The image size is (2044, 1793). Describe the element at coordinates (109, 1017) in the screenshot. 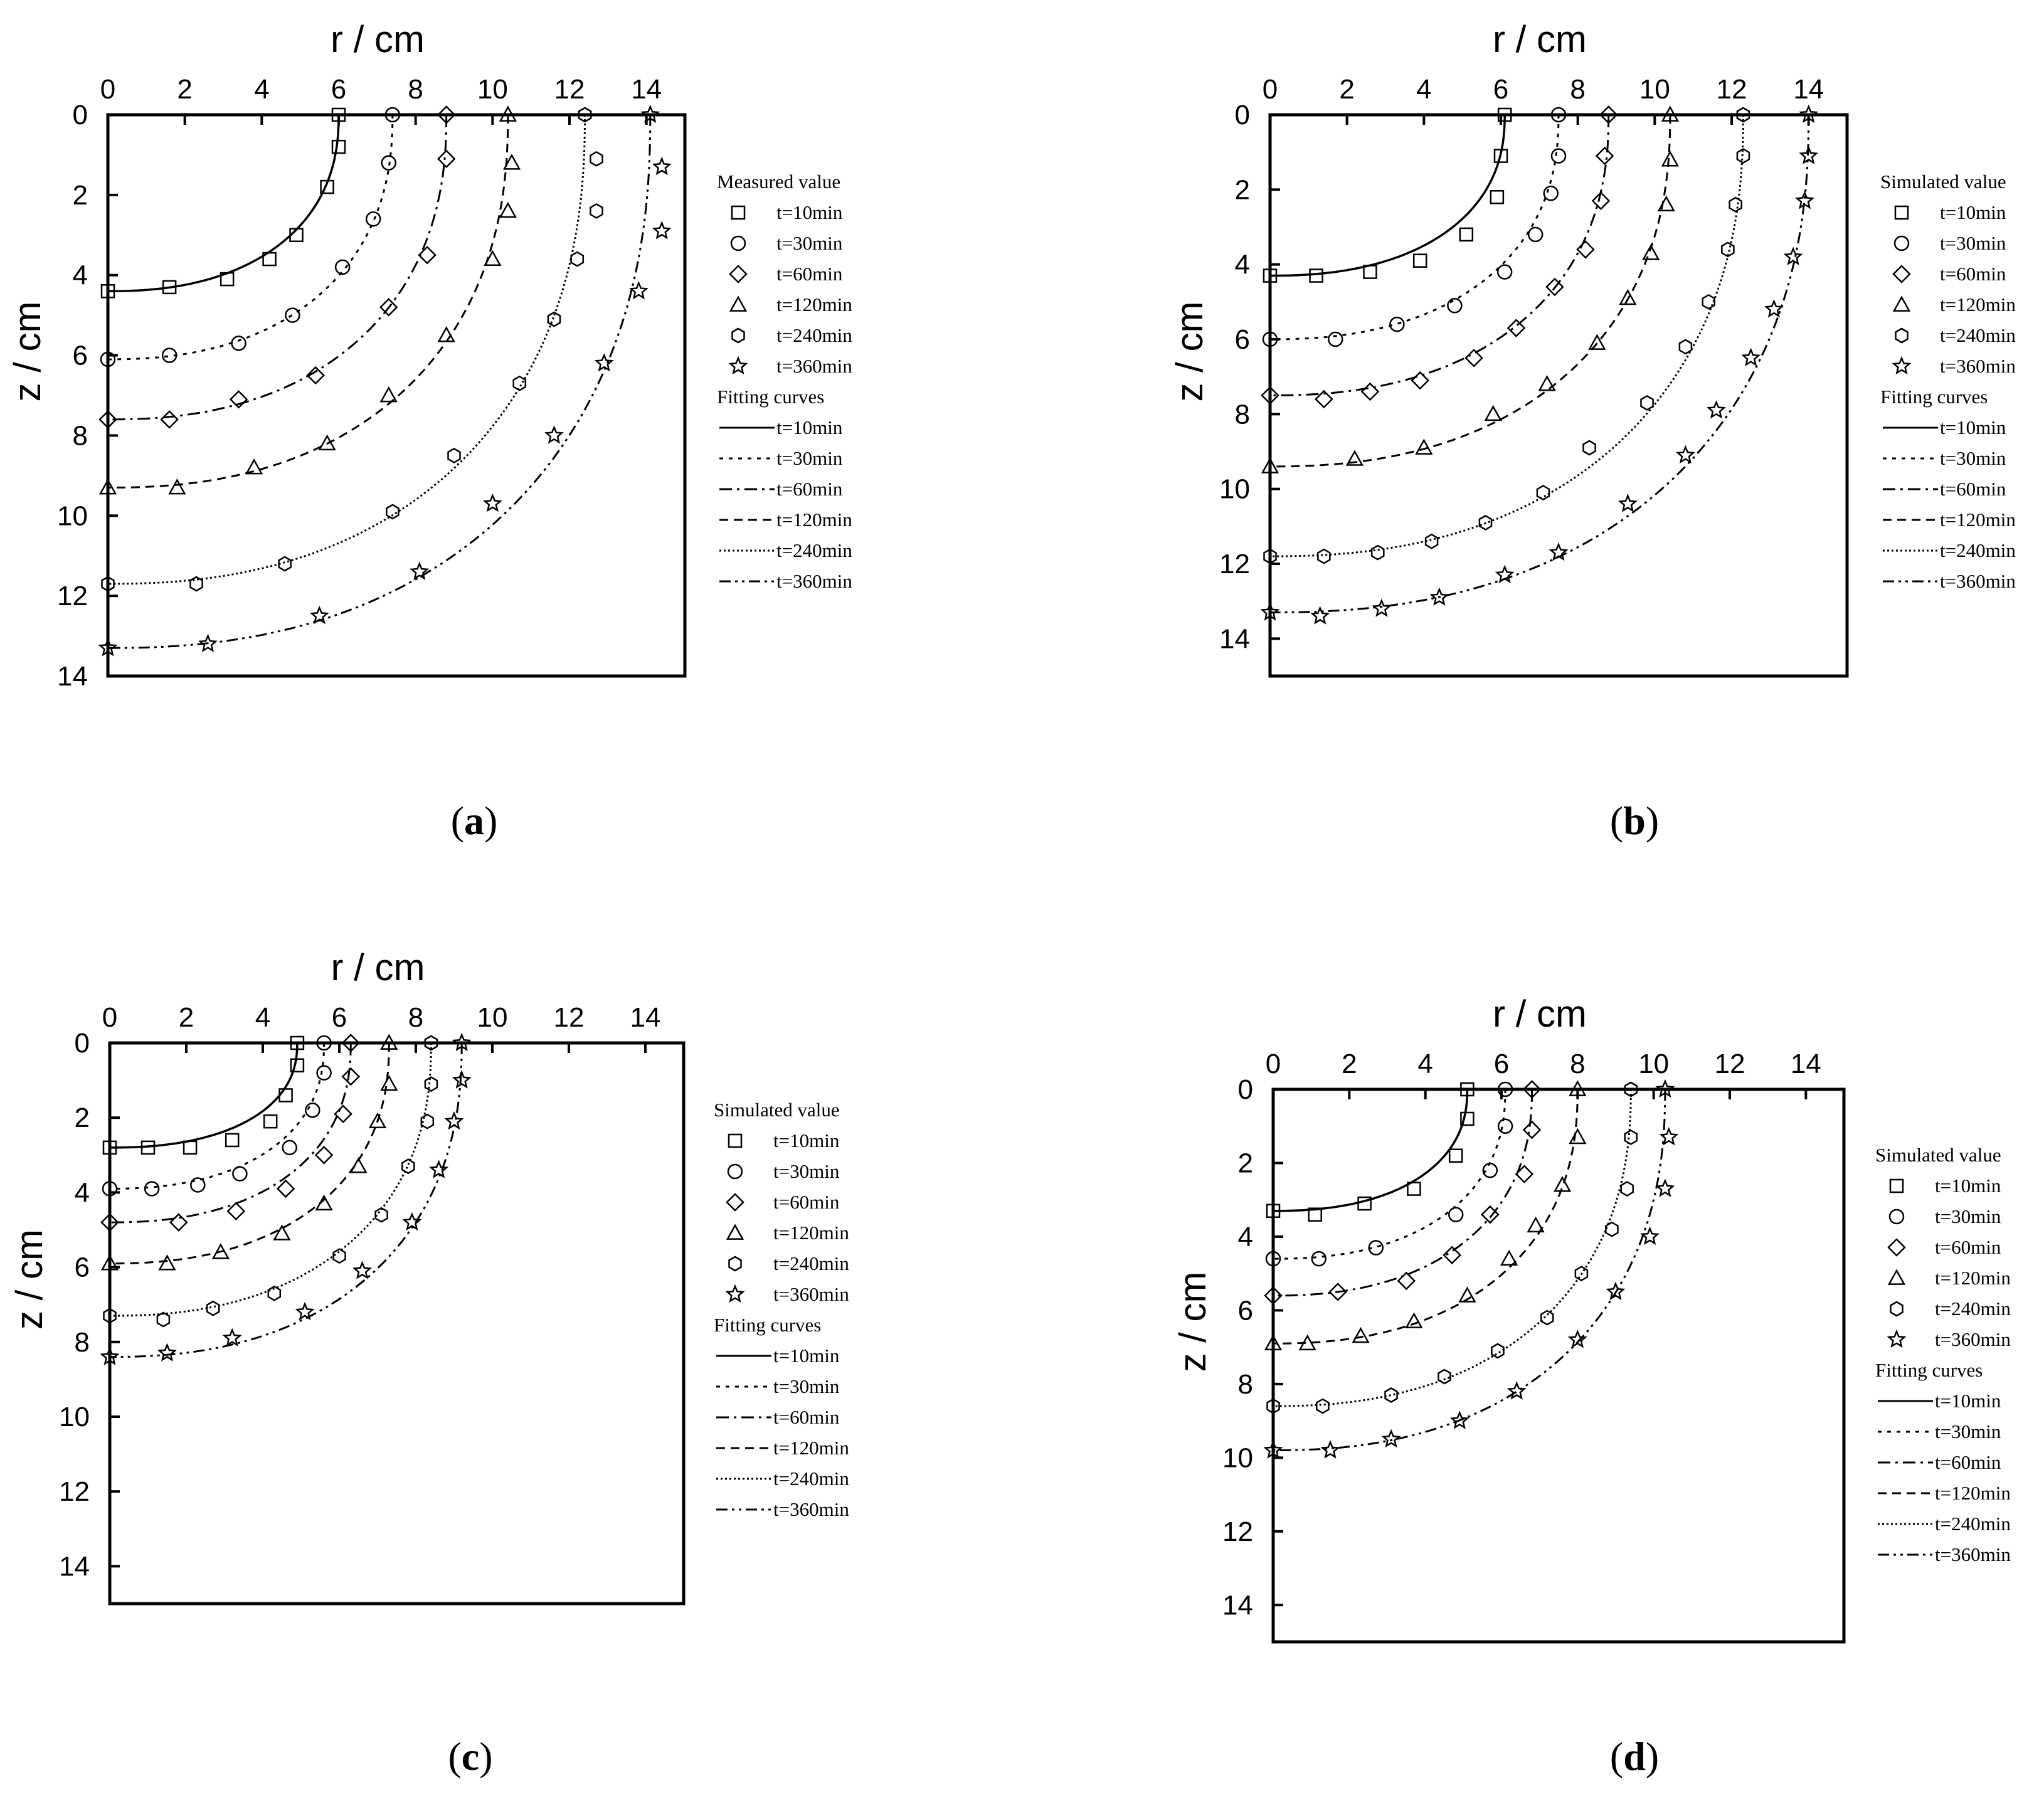

I see `x-tick-label: 0` at that location.